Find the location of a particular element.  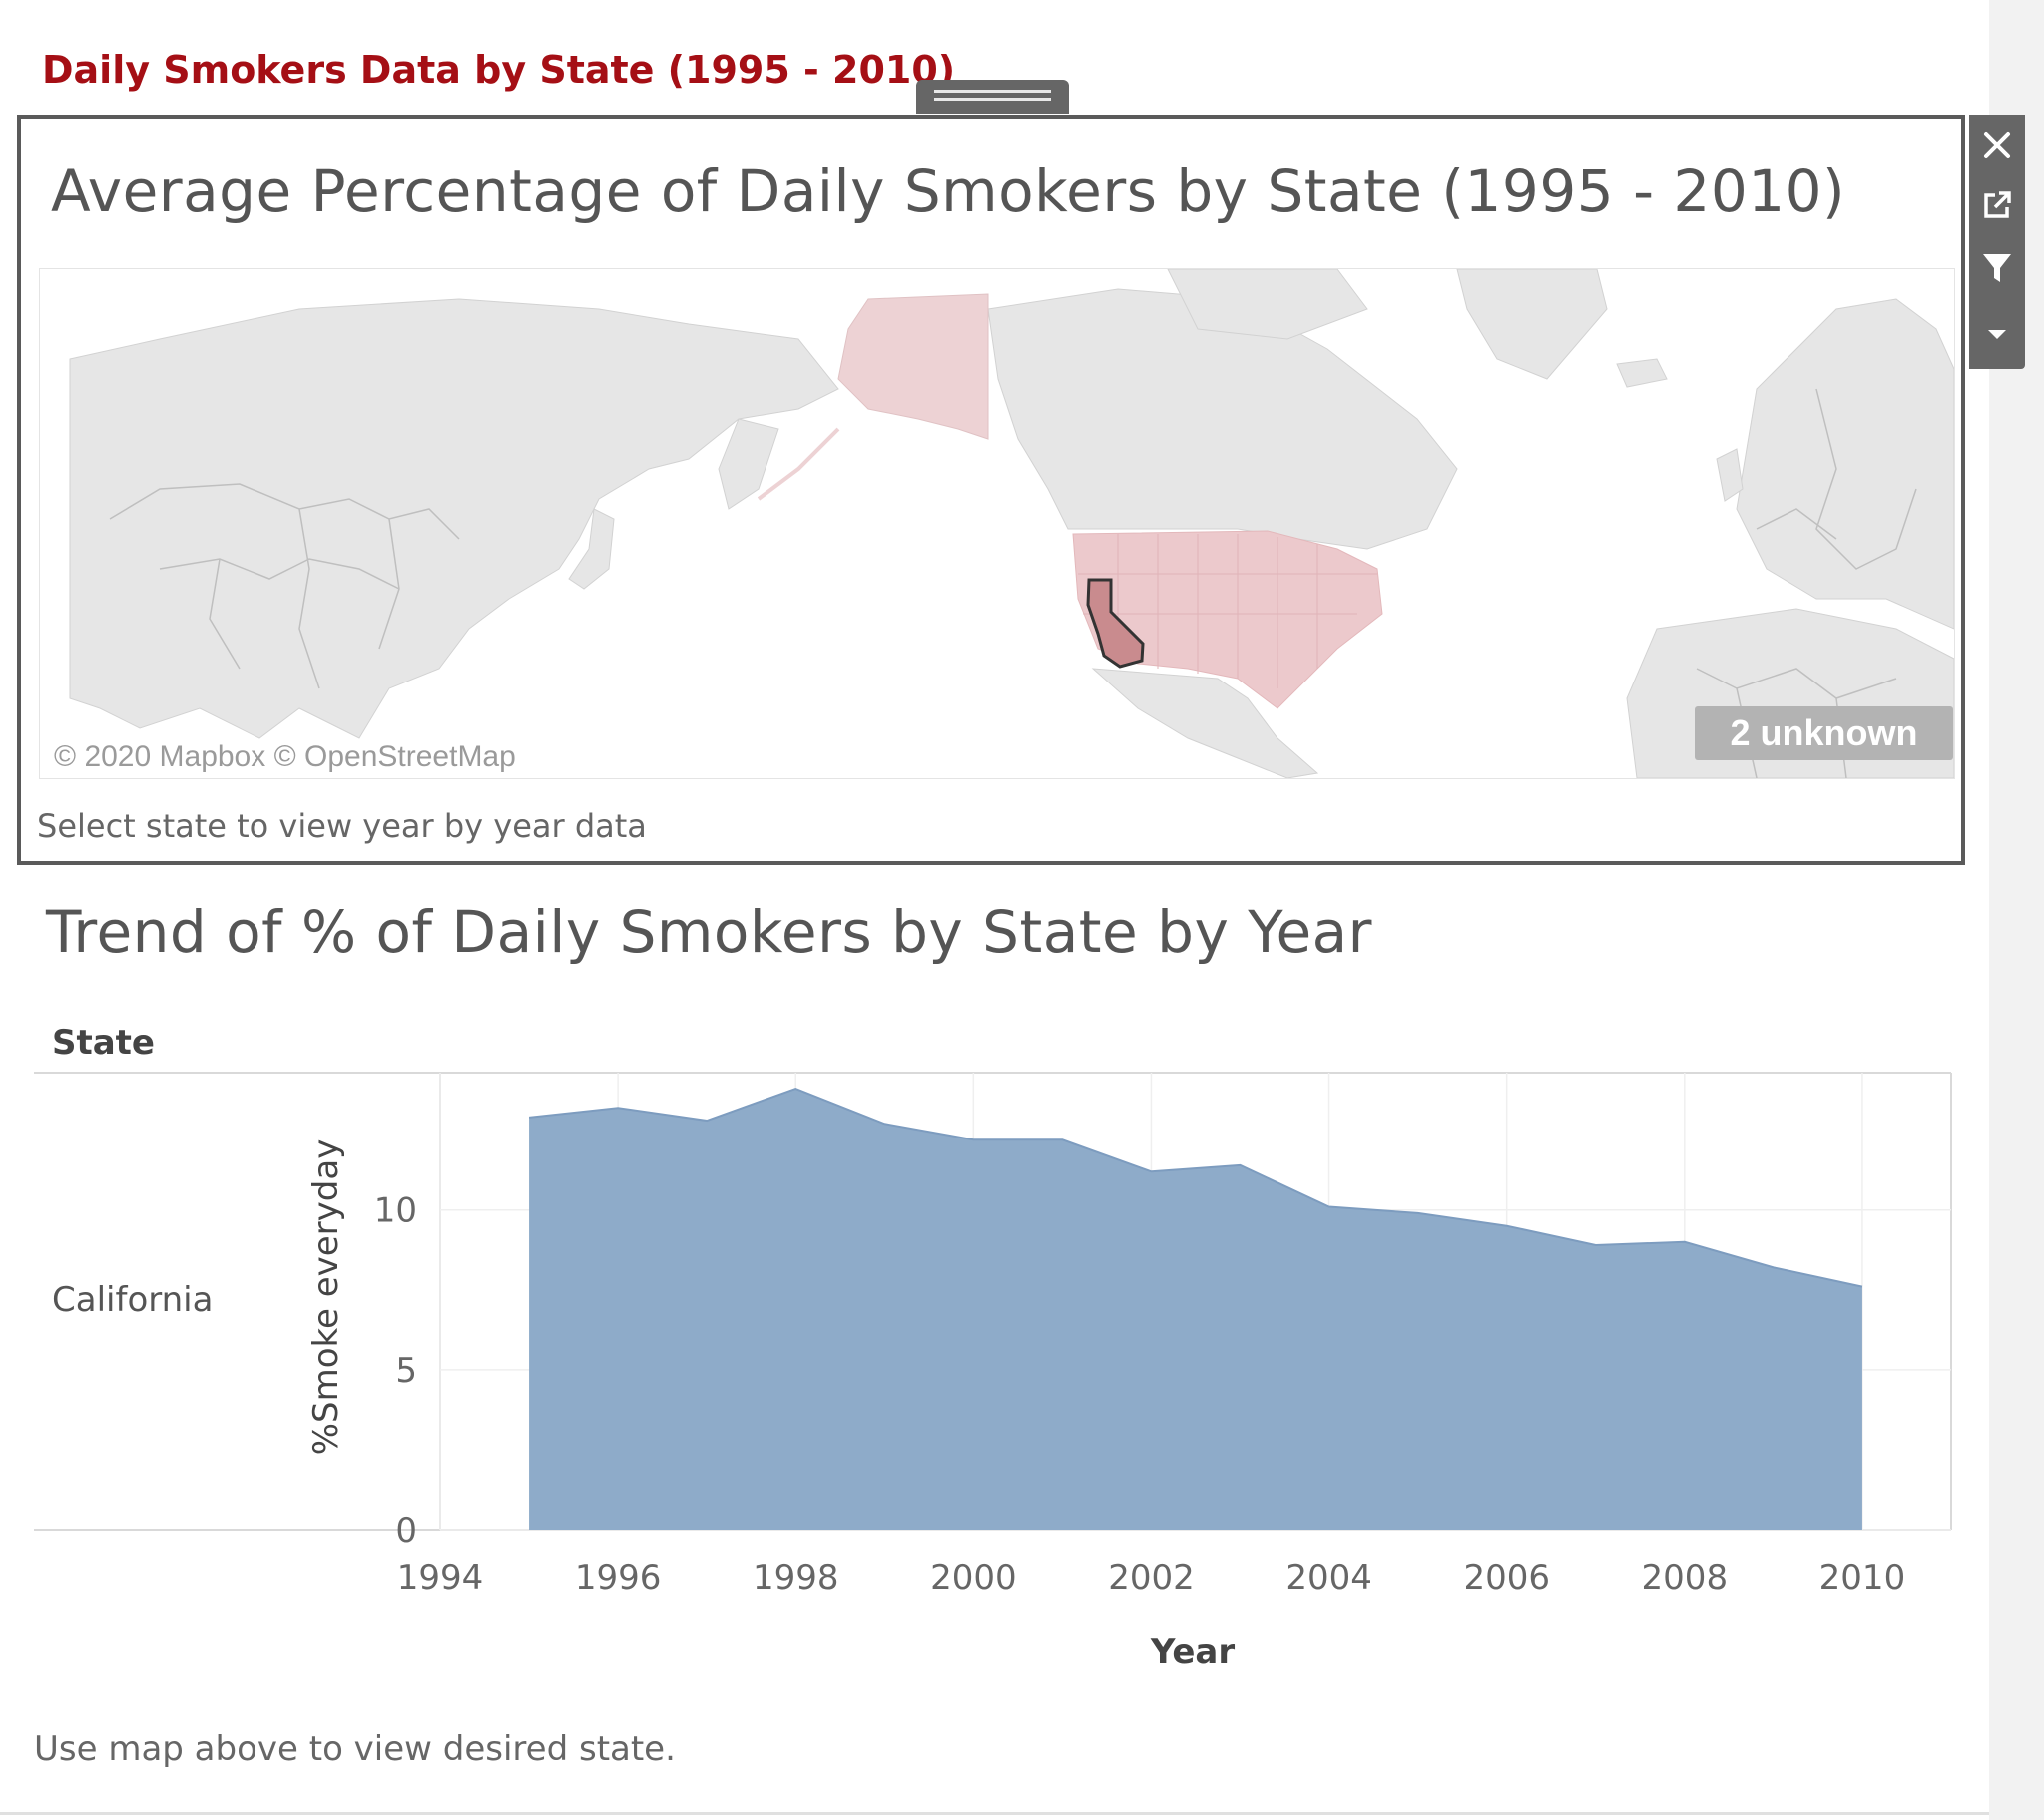

x-tick-label: 2004 is located at coordinates (1328, 1577).